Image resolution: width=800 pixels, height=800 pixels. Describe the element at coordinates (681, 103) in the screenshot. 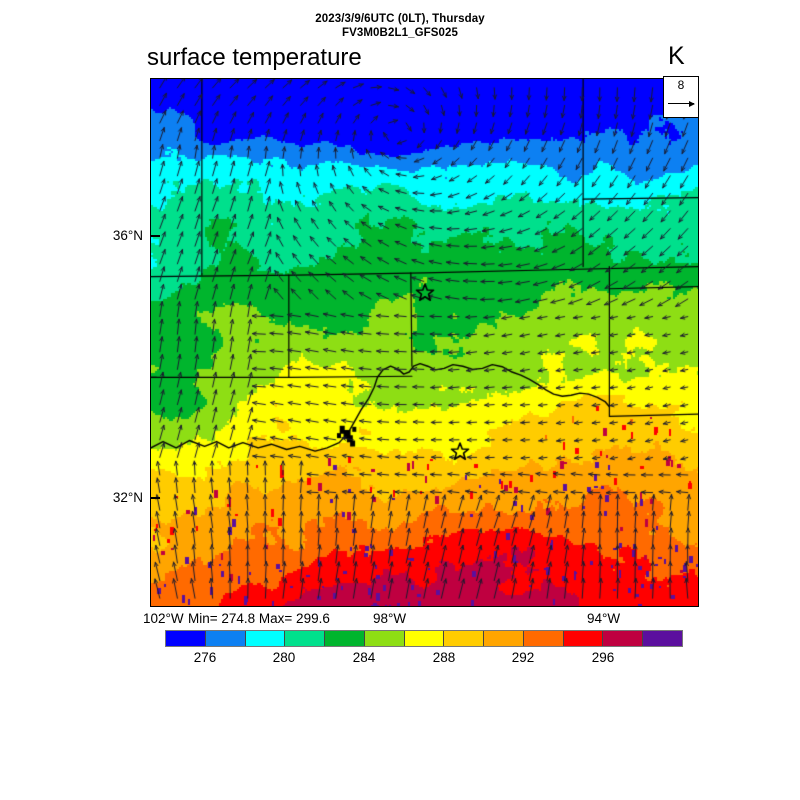

I see `arrow-right-icon` at that location.